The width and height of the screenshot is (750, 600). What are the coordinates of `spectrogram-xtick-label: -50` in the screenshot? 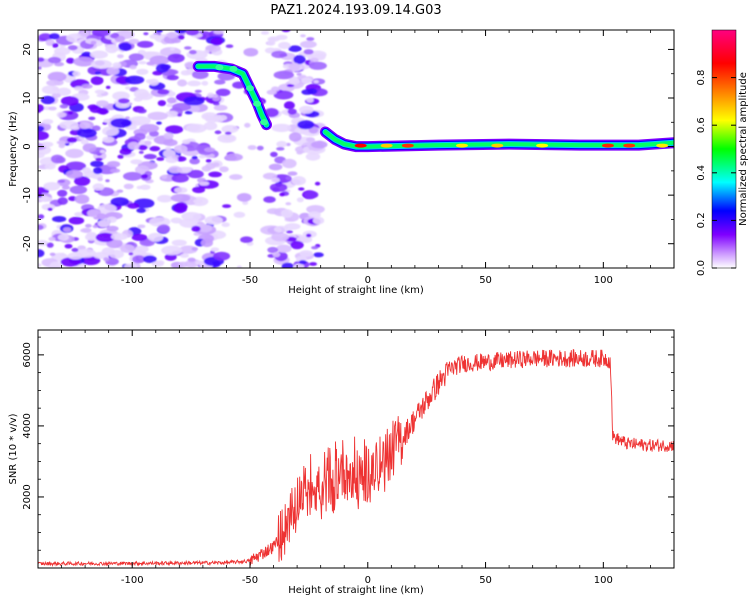 It's located at (250, 280).